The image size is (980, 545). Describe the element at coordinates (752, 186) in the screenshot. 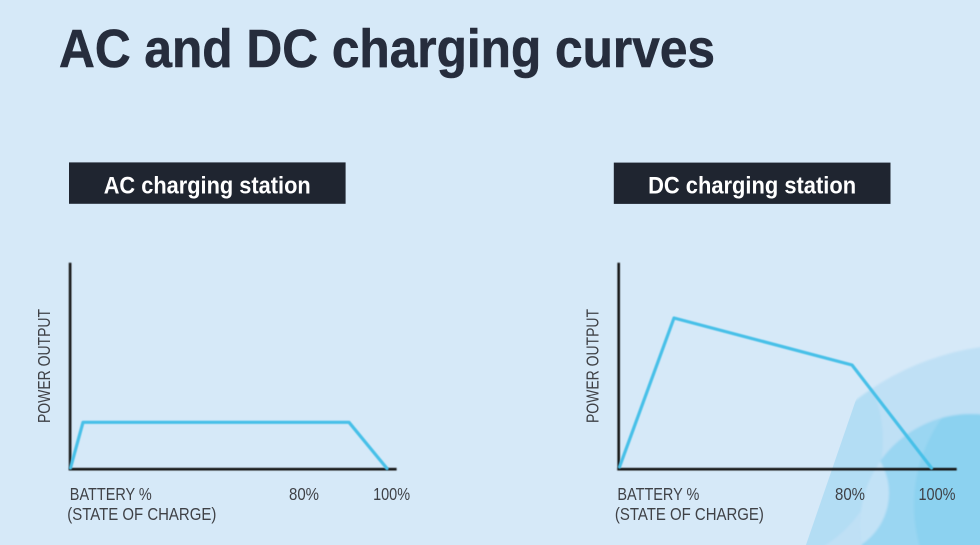

I see `svg-text: DC charging station` at that location.